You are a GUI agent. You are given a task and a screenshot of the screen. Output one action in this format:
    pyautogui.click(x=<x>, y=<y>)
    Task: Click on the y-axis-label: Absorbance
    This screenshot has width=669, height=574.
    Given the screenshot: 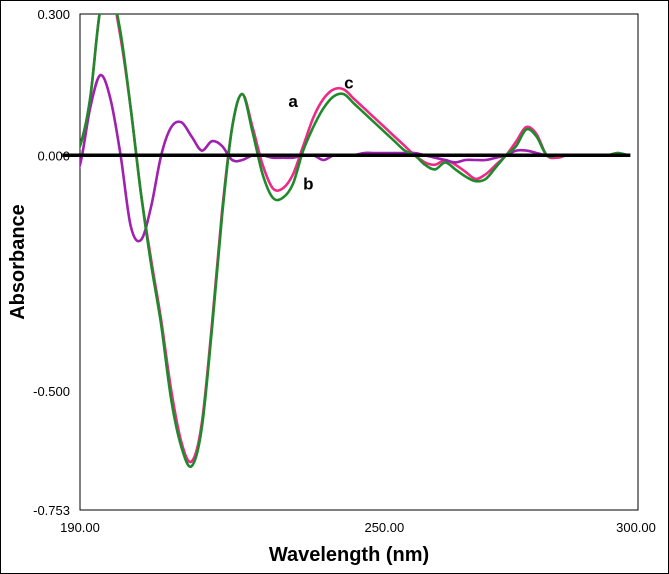 What is the action you would take?
    pyautogui.click(x=18, y=262)
    